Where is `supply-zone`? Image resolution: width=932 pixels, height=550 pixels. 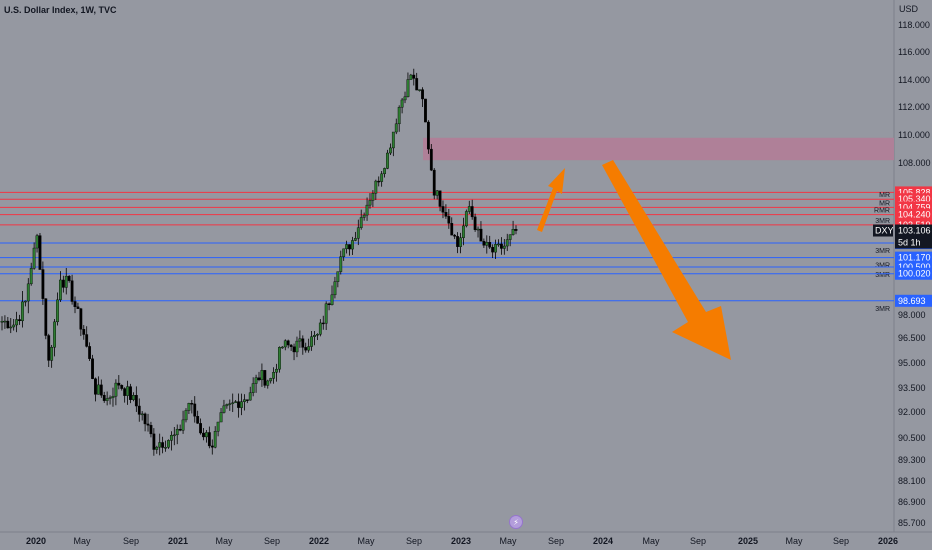
supply-zone is located at coordinates (658, 149).